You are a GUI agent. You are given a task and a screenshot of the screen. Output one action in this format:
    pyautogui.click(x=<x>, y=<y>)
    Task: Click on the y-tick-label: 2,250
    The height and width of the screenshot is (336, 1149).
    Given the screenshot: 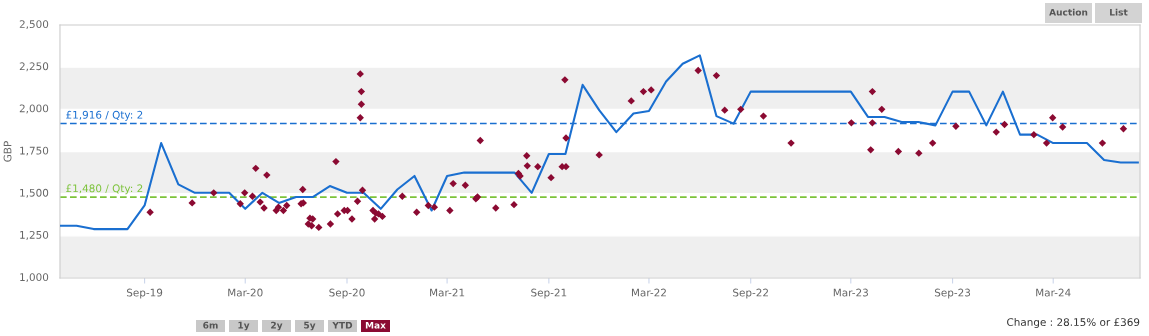 What is the action you would take?
    pyautogui.click(x=34, y=67)
    